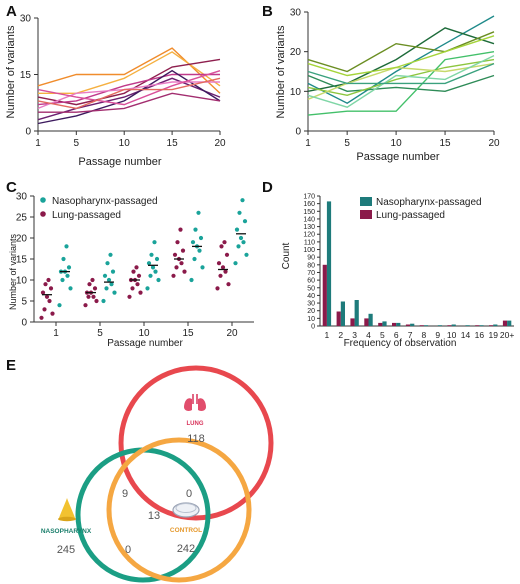 This screenshot has height=584, width=520. What do you see at coordinates (296, 13) in the screenshot?
I see `panel-b-ytick-label: 30` at bounding box center [296, 13].